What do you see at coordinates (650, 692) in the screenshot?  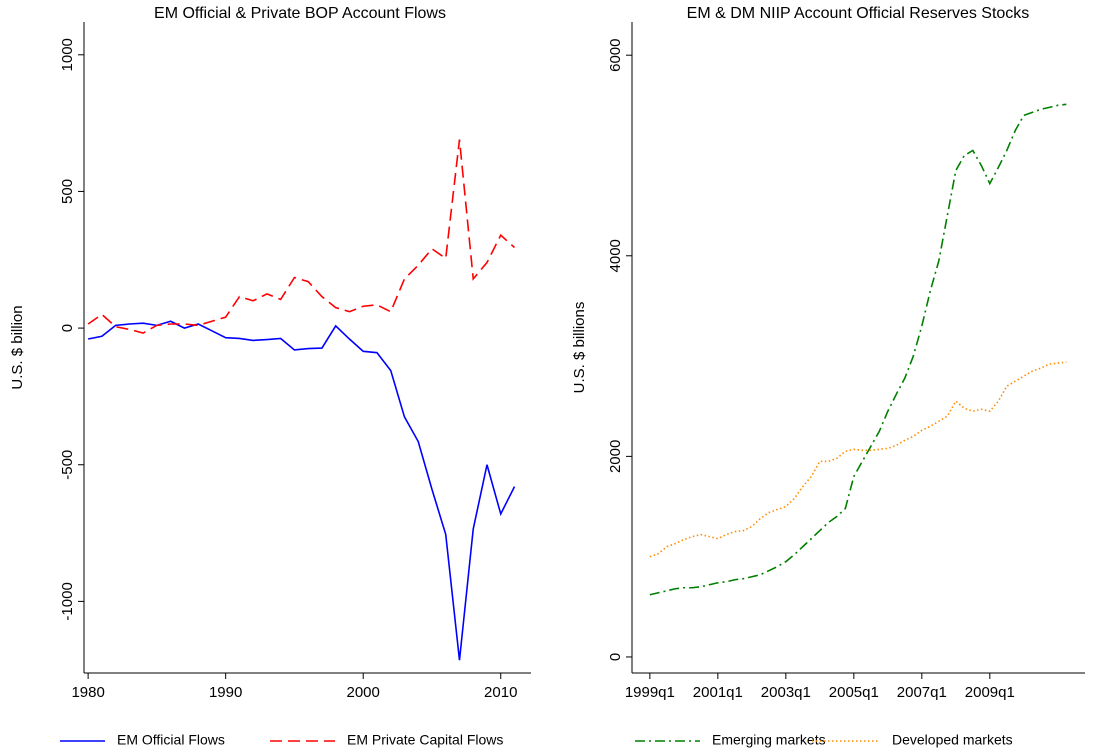 I see `x-tick-label: 1999q1` at bounding box center [650, 692].